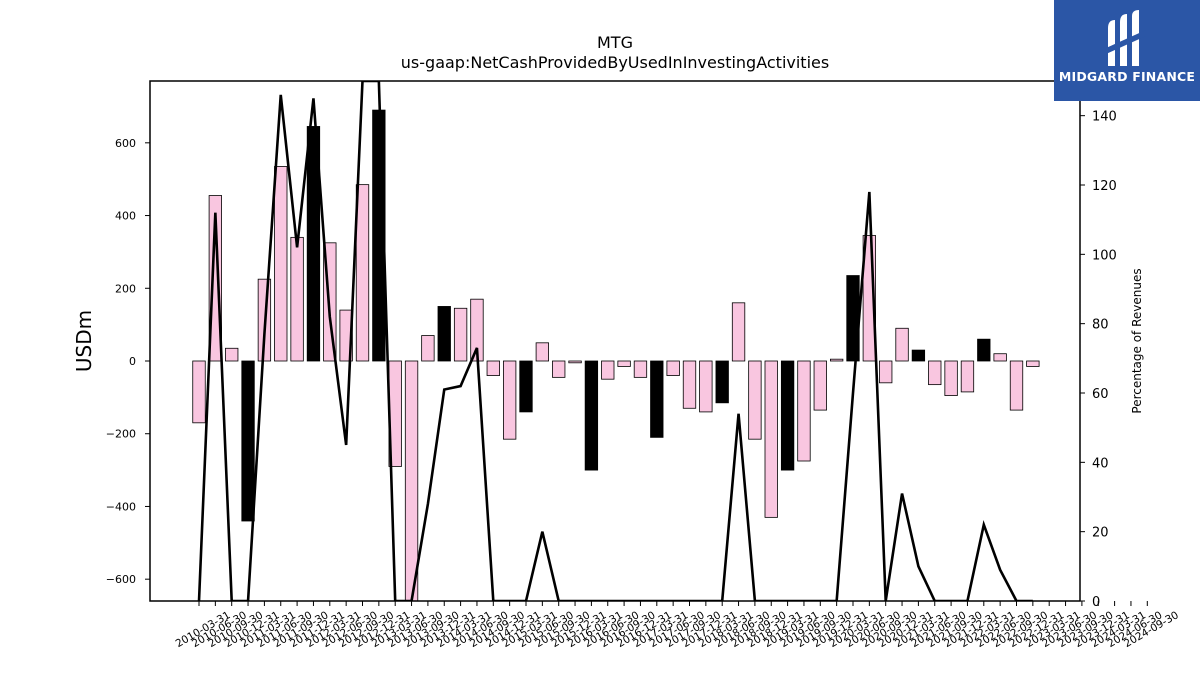  What do you see at coordinates (1104, 117) in the screenshot?
I see `y2-tick-label: 140` at bounding box center [1104, 117].